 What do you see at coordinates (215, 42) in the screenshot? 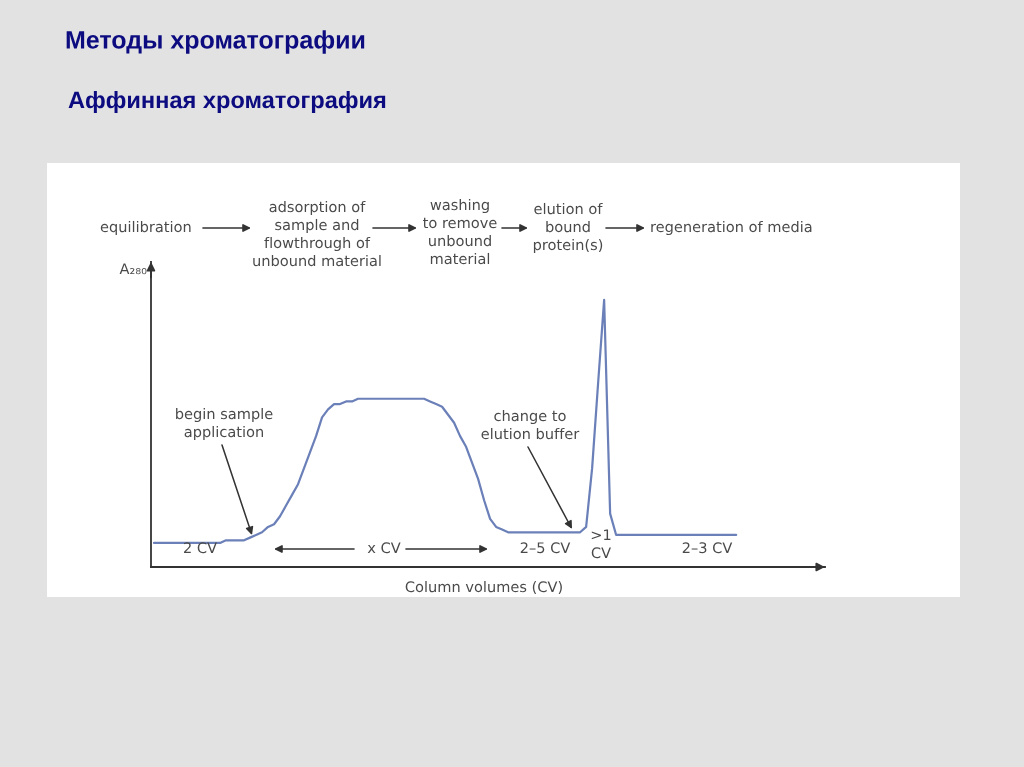
I see `chart-title: Методы хроматографии` at bounding box center [215, 42].